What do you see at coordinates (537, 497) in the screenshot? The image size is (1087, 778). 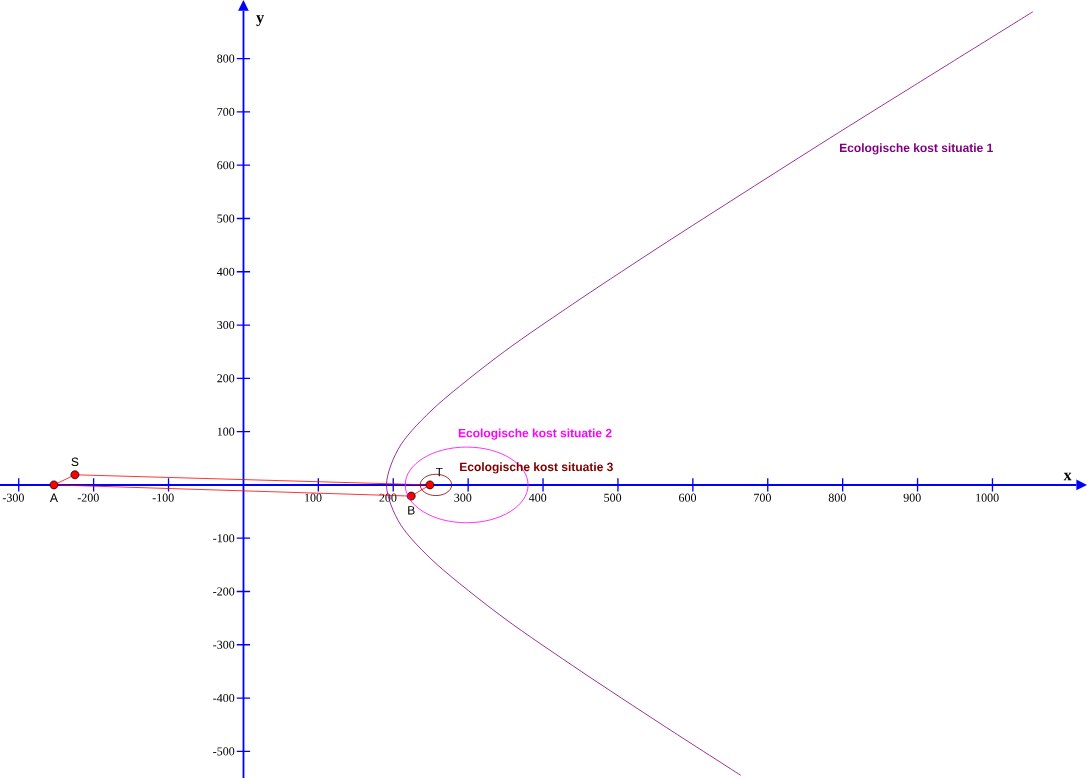 I see `x-tick-label: 400` at bounding box center [537, 497].